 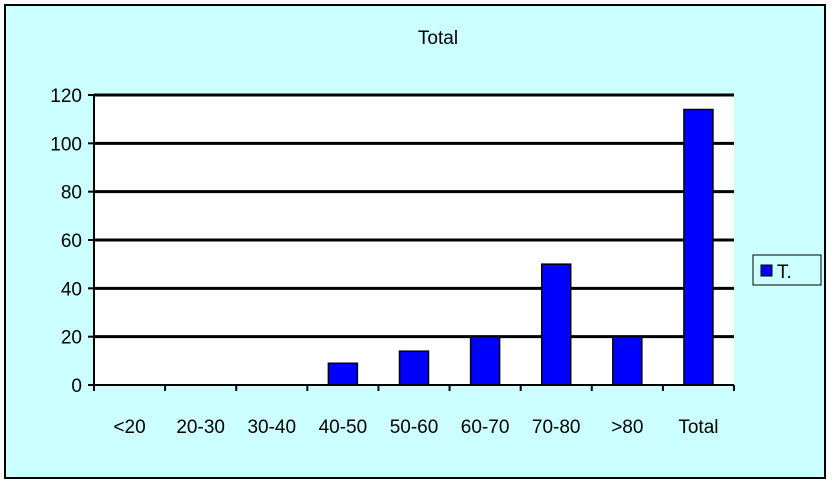 I want to click on y-tick-label: 20, so click(x=71, y=338).